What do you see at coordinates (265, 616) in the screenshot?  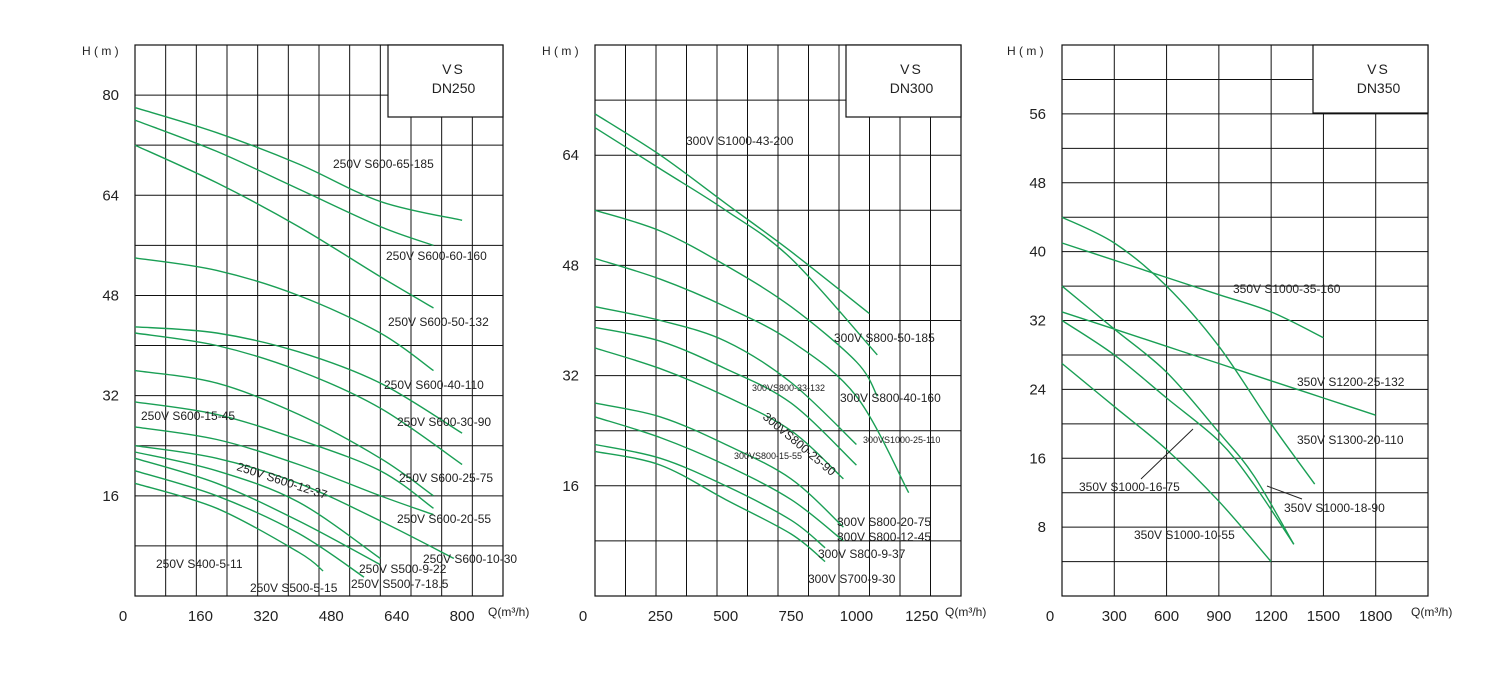 I see `x-tick-label: 320` at bounding box center [265, 616].